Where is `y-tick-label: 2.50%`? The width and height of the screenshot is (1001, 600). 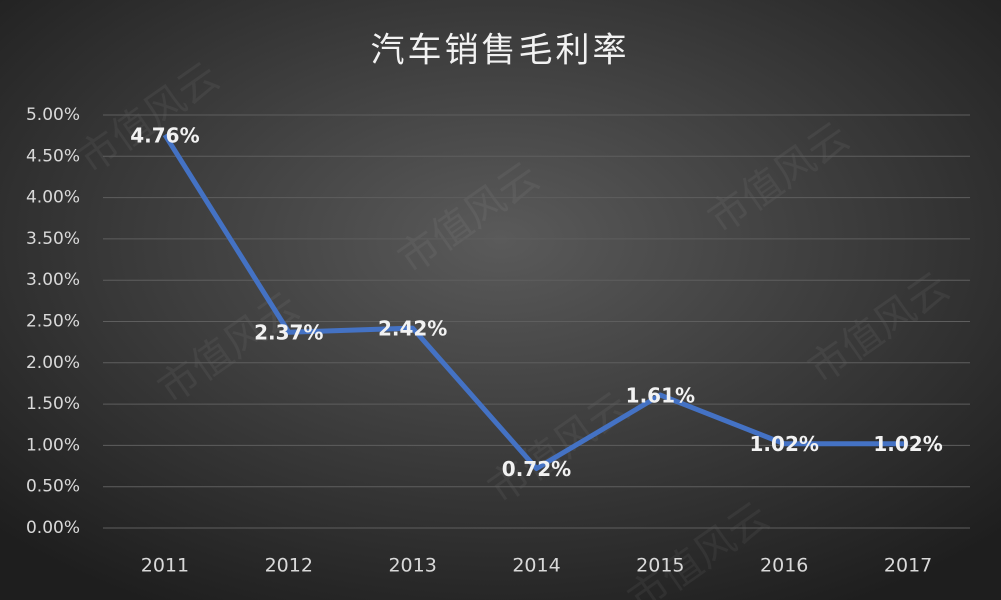
y-tick-label: 2.50% is located at coordinates (53, 322).